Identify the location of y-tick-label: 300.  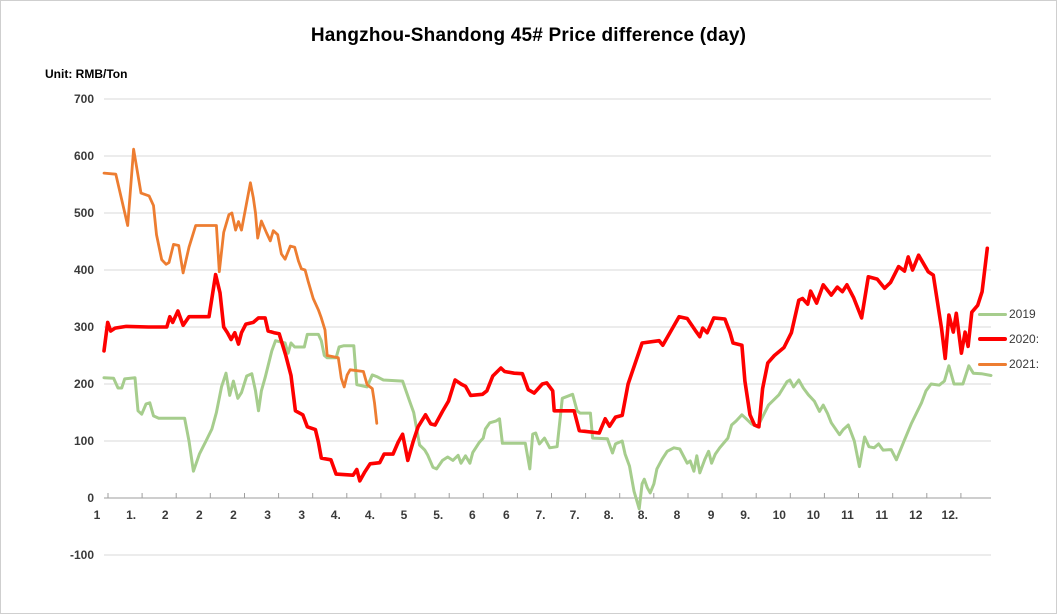
(84, 327).